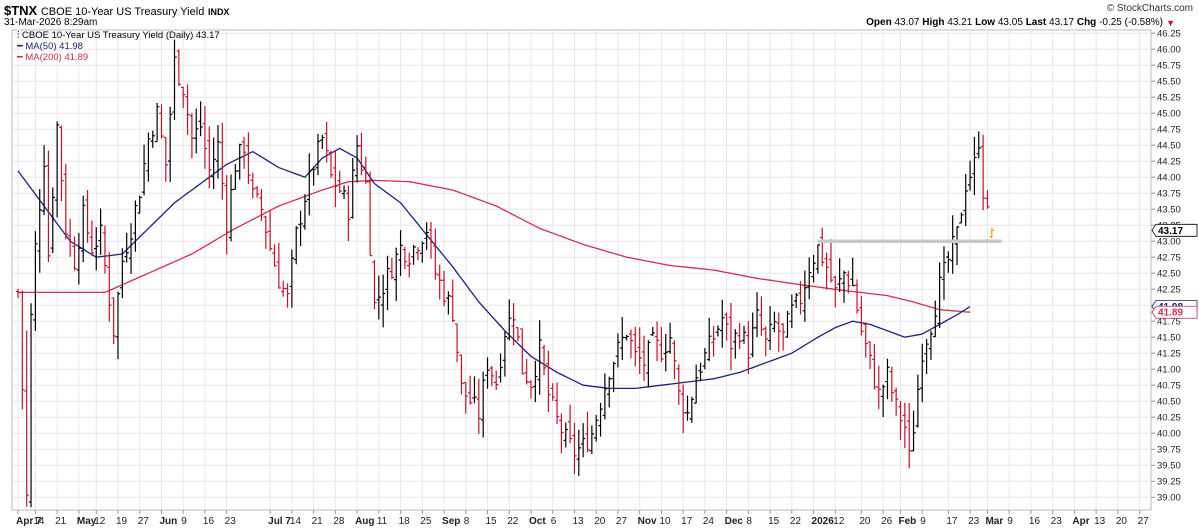 The width and height of the screenshot is (1199, 528). Describe the element at coordinates (1169, 50) in the screenshot. I see `y-tick-label: 46.00` at that location.